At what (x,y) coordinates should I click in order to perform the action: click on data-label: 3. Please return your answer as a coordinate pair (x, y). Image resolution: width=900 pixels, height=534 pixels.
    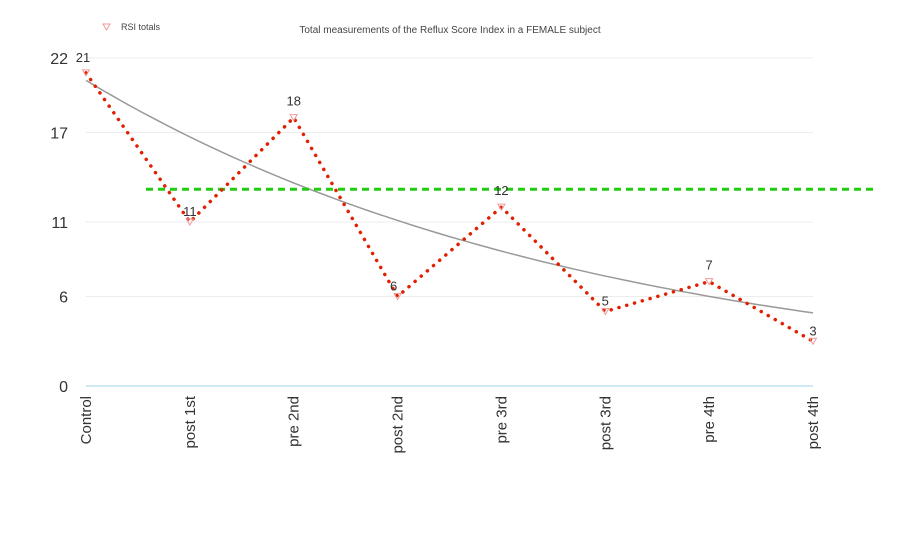
    Looking at the image, I should click on (812, 330).